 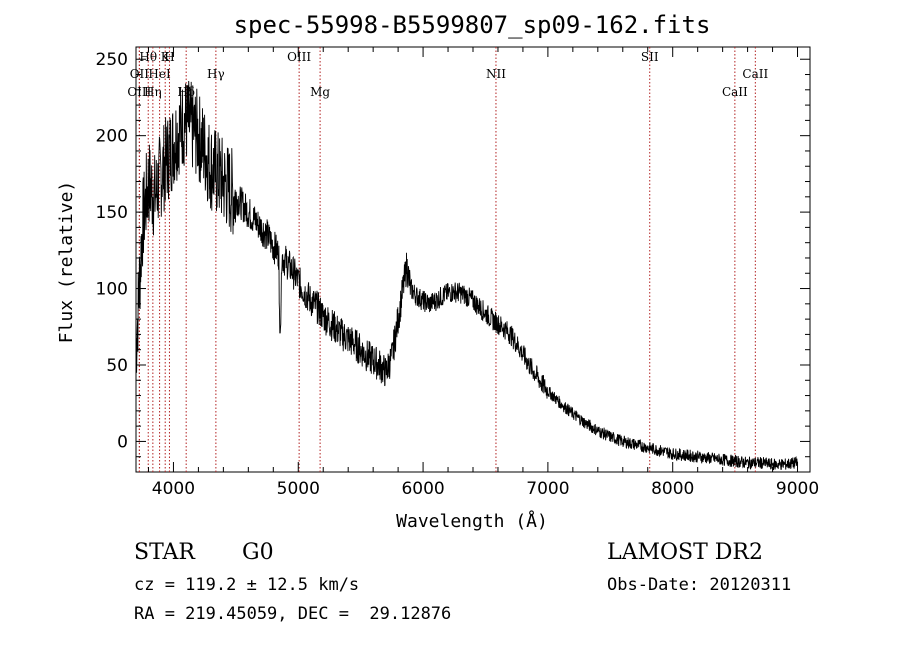 I want to click on line-label: HeI, so click(x=159, y=74).